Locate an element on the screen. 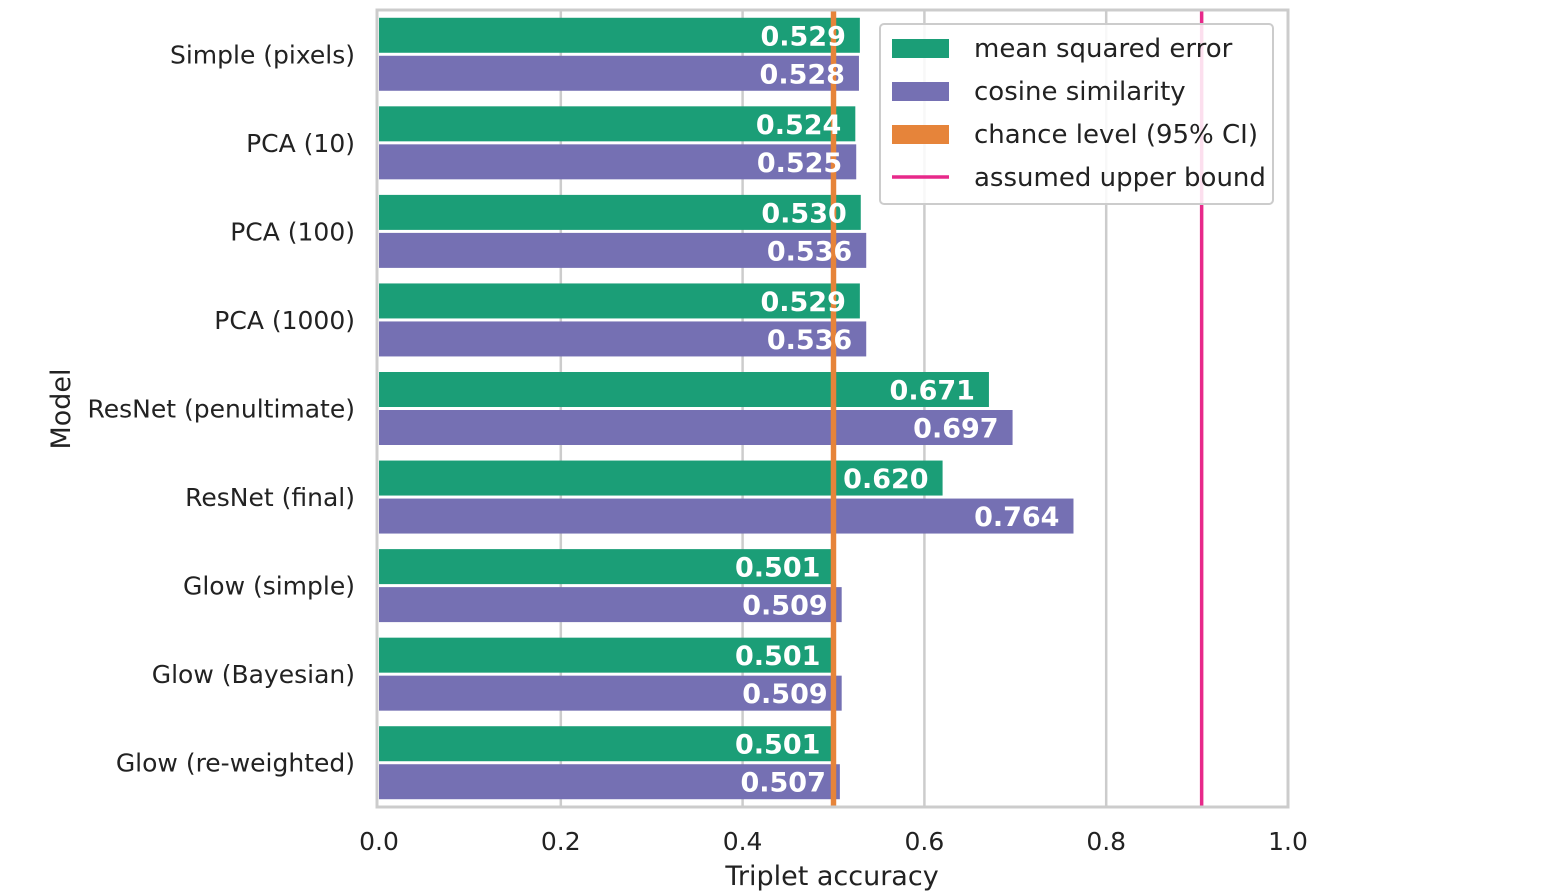 This screenshot has width=1556, height=894. y-tick-label: ResNet (penultimate) is located at coordinates (221, 409).